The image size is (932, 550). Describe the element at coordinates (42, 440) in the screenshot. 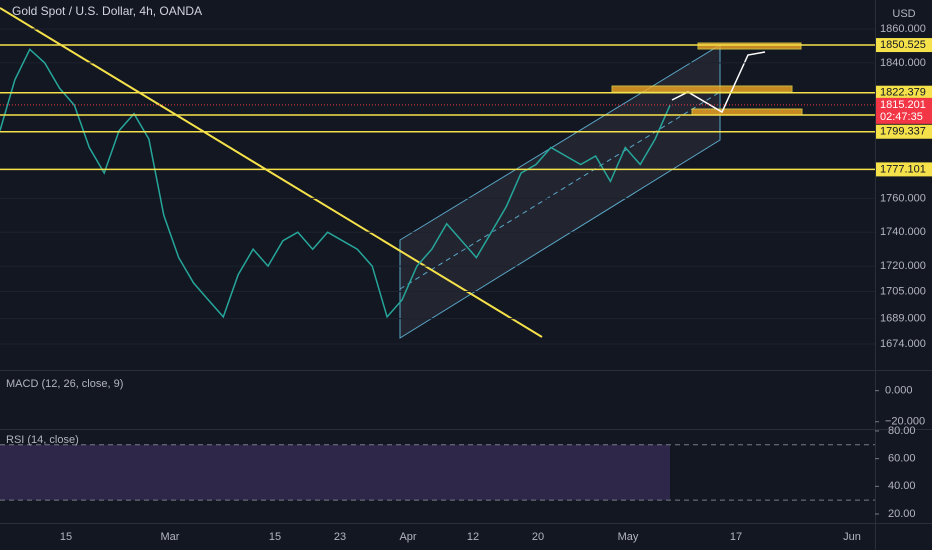

I see `rsi-label: RSI (14, close)` at that location.